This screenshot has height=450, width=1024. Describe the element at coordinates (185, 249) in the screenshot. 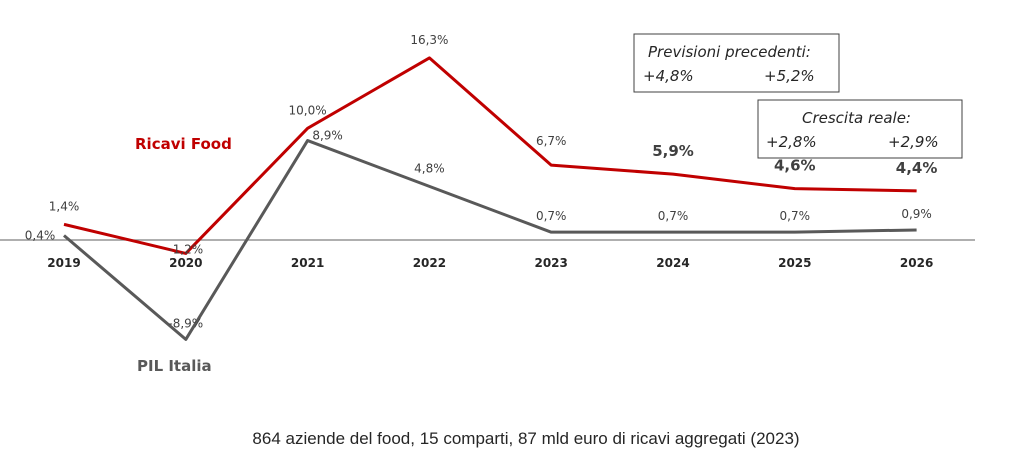

I see `data-label: -1,2%` at that location.